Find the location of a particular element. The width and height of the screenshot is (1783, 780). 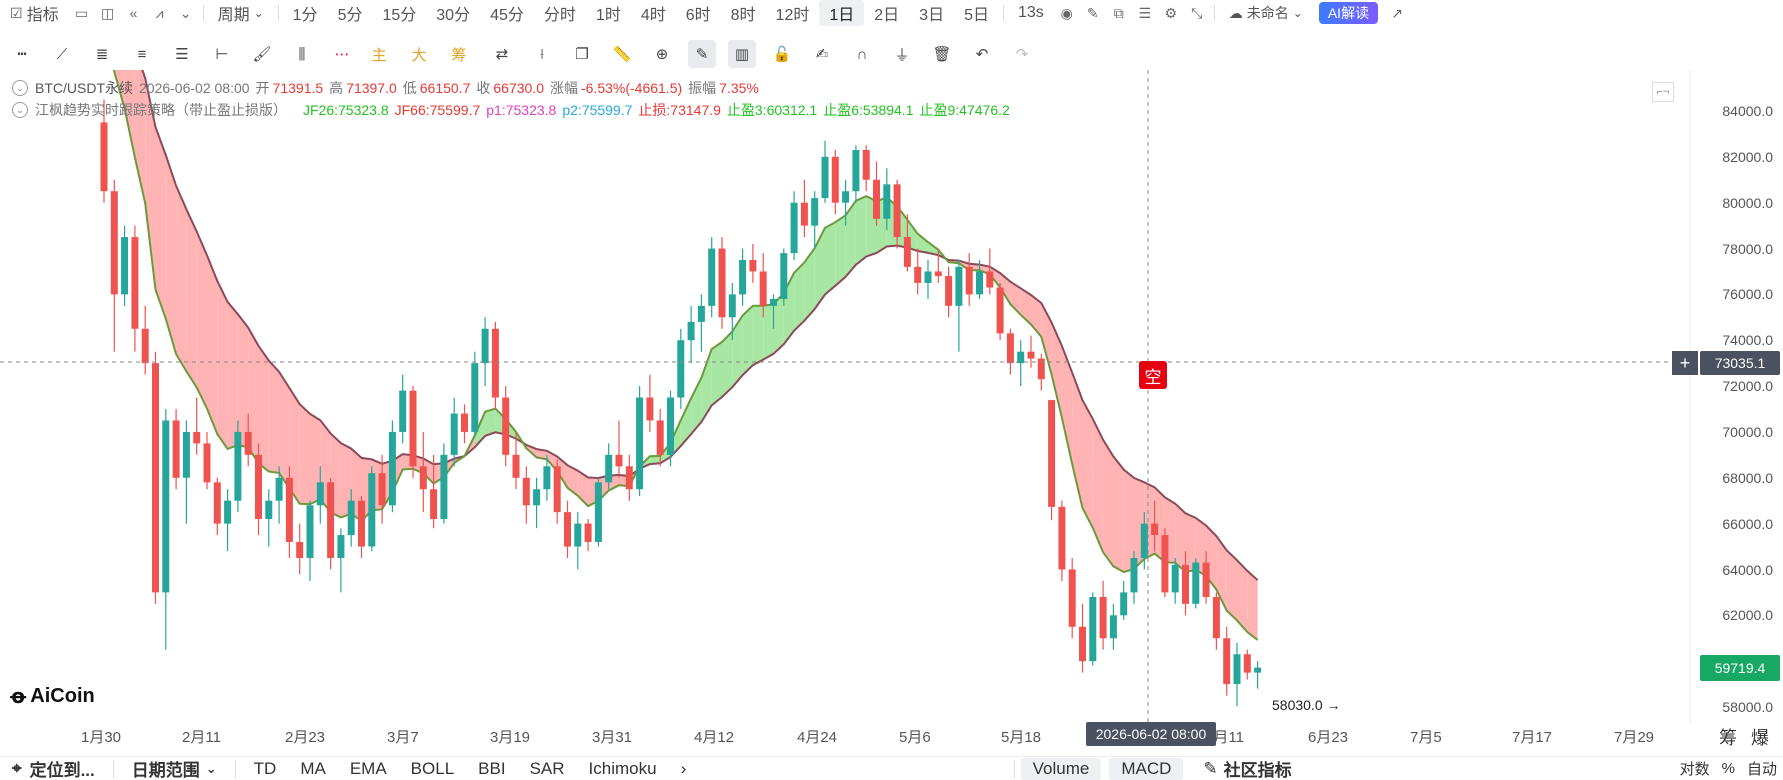

new-window-icon: ⧉ is located at coordinates (1118, 12).